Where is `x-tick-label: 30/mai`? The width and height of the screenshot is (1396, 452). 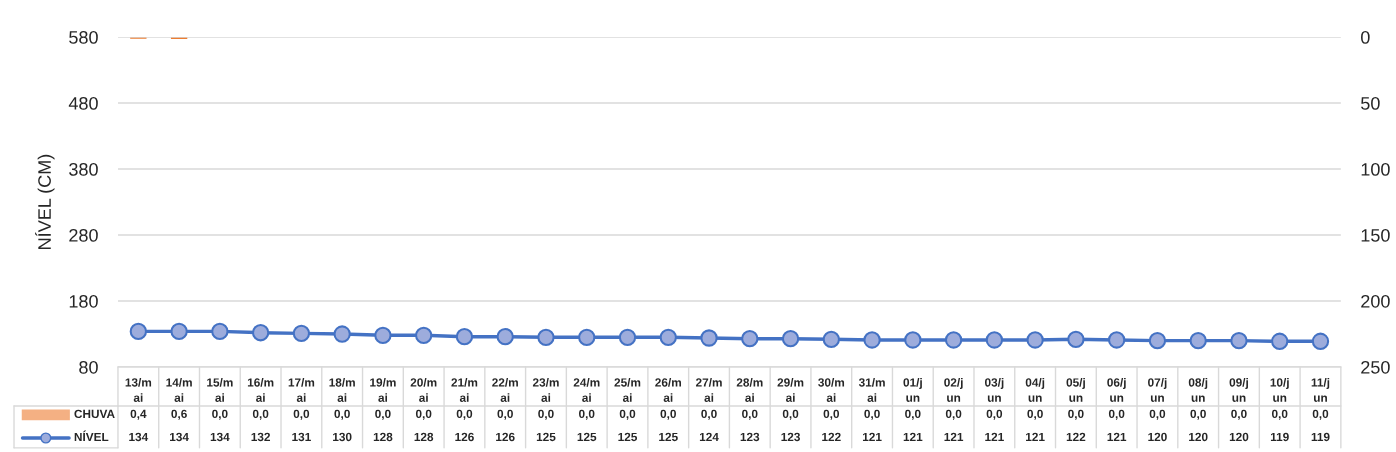
x-tick-label: 30/mai is located at coordinates (831, 389).